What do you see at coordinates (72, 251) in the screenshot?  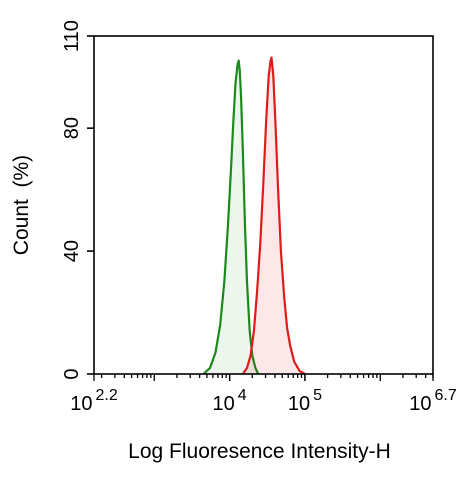 I see `y-tick-label: 40` at bounding box center [72, 251].